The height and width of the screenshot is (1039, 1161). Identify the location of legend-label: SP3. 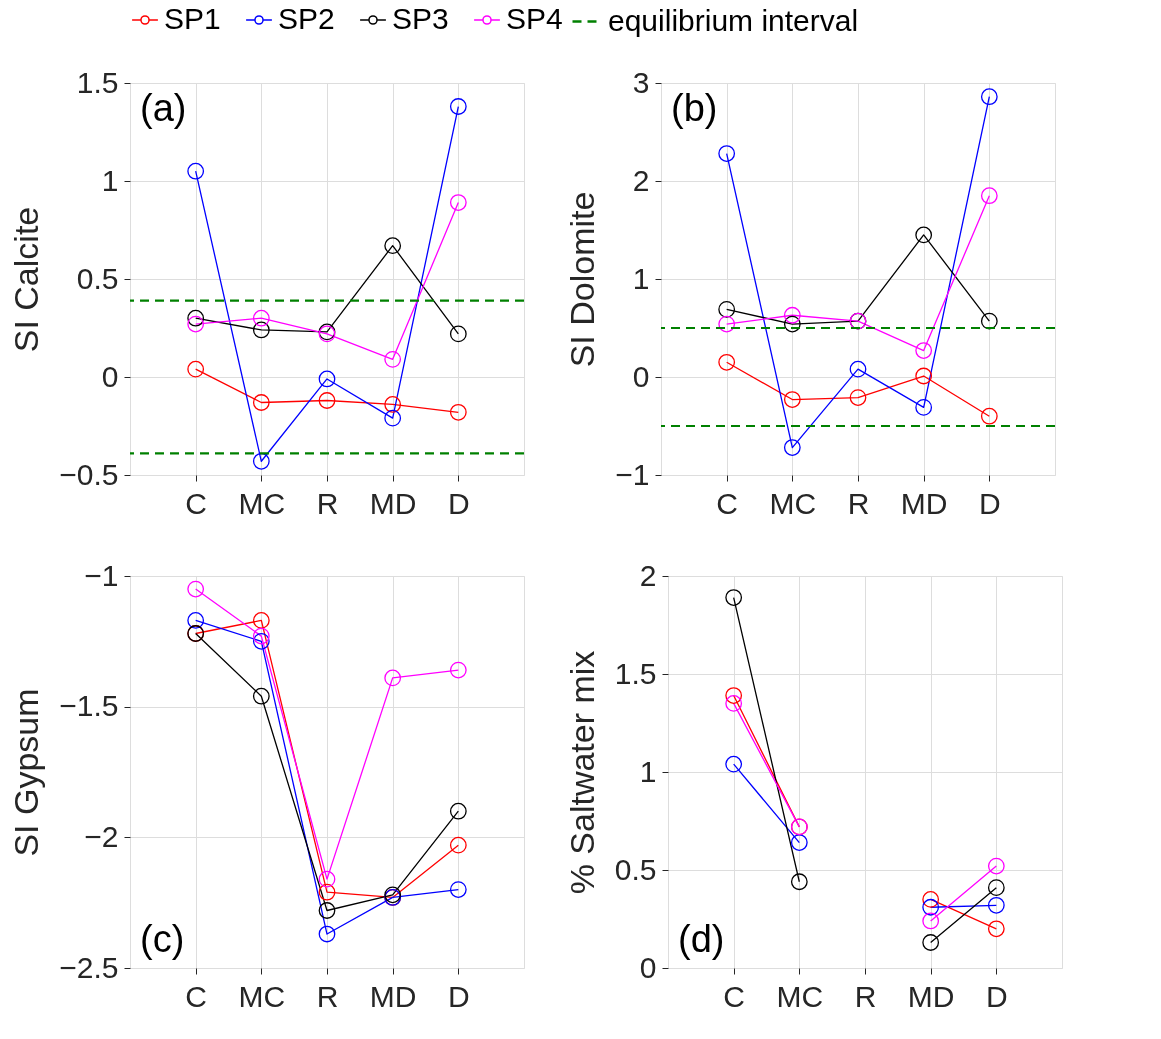
(420, 18).